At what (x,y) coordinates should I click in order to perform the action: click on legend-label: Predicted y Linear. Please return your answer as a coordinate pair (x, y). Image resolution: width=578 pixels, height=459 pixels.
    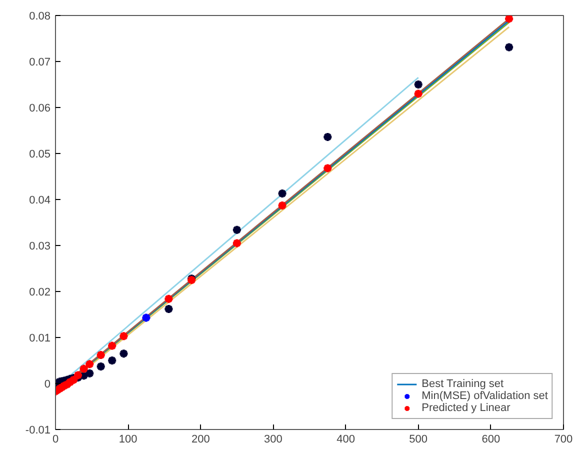
    Looking at the image, I should click on (466, 408).